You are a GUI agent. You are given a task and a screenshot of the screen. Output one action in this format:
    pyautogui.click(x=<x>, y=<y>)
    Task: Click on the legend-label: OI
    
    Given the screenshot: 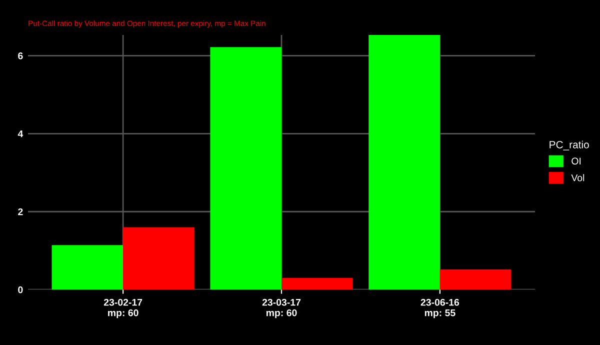 What is the action you would take?
    pyautogui.click(x=576, y=161)
    